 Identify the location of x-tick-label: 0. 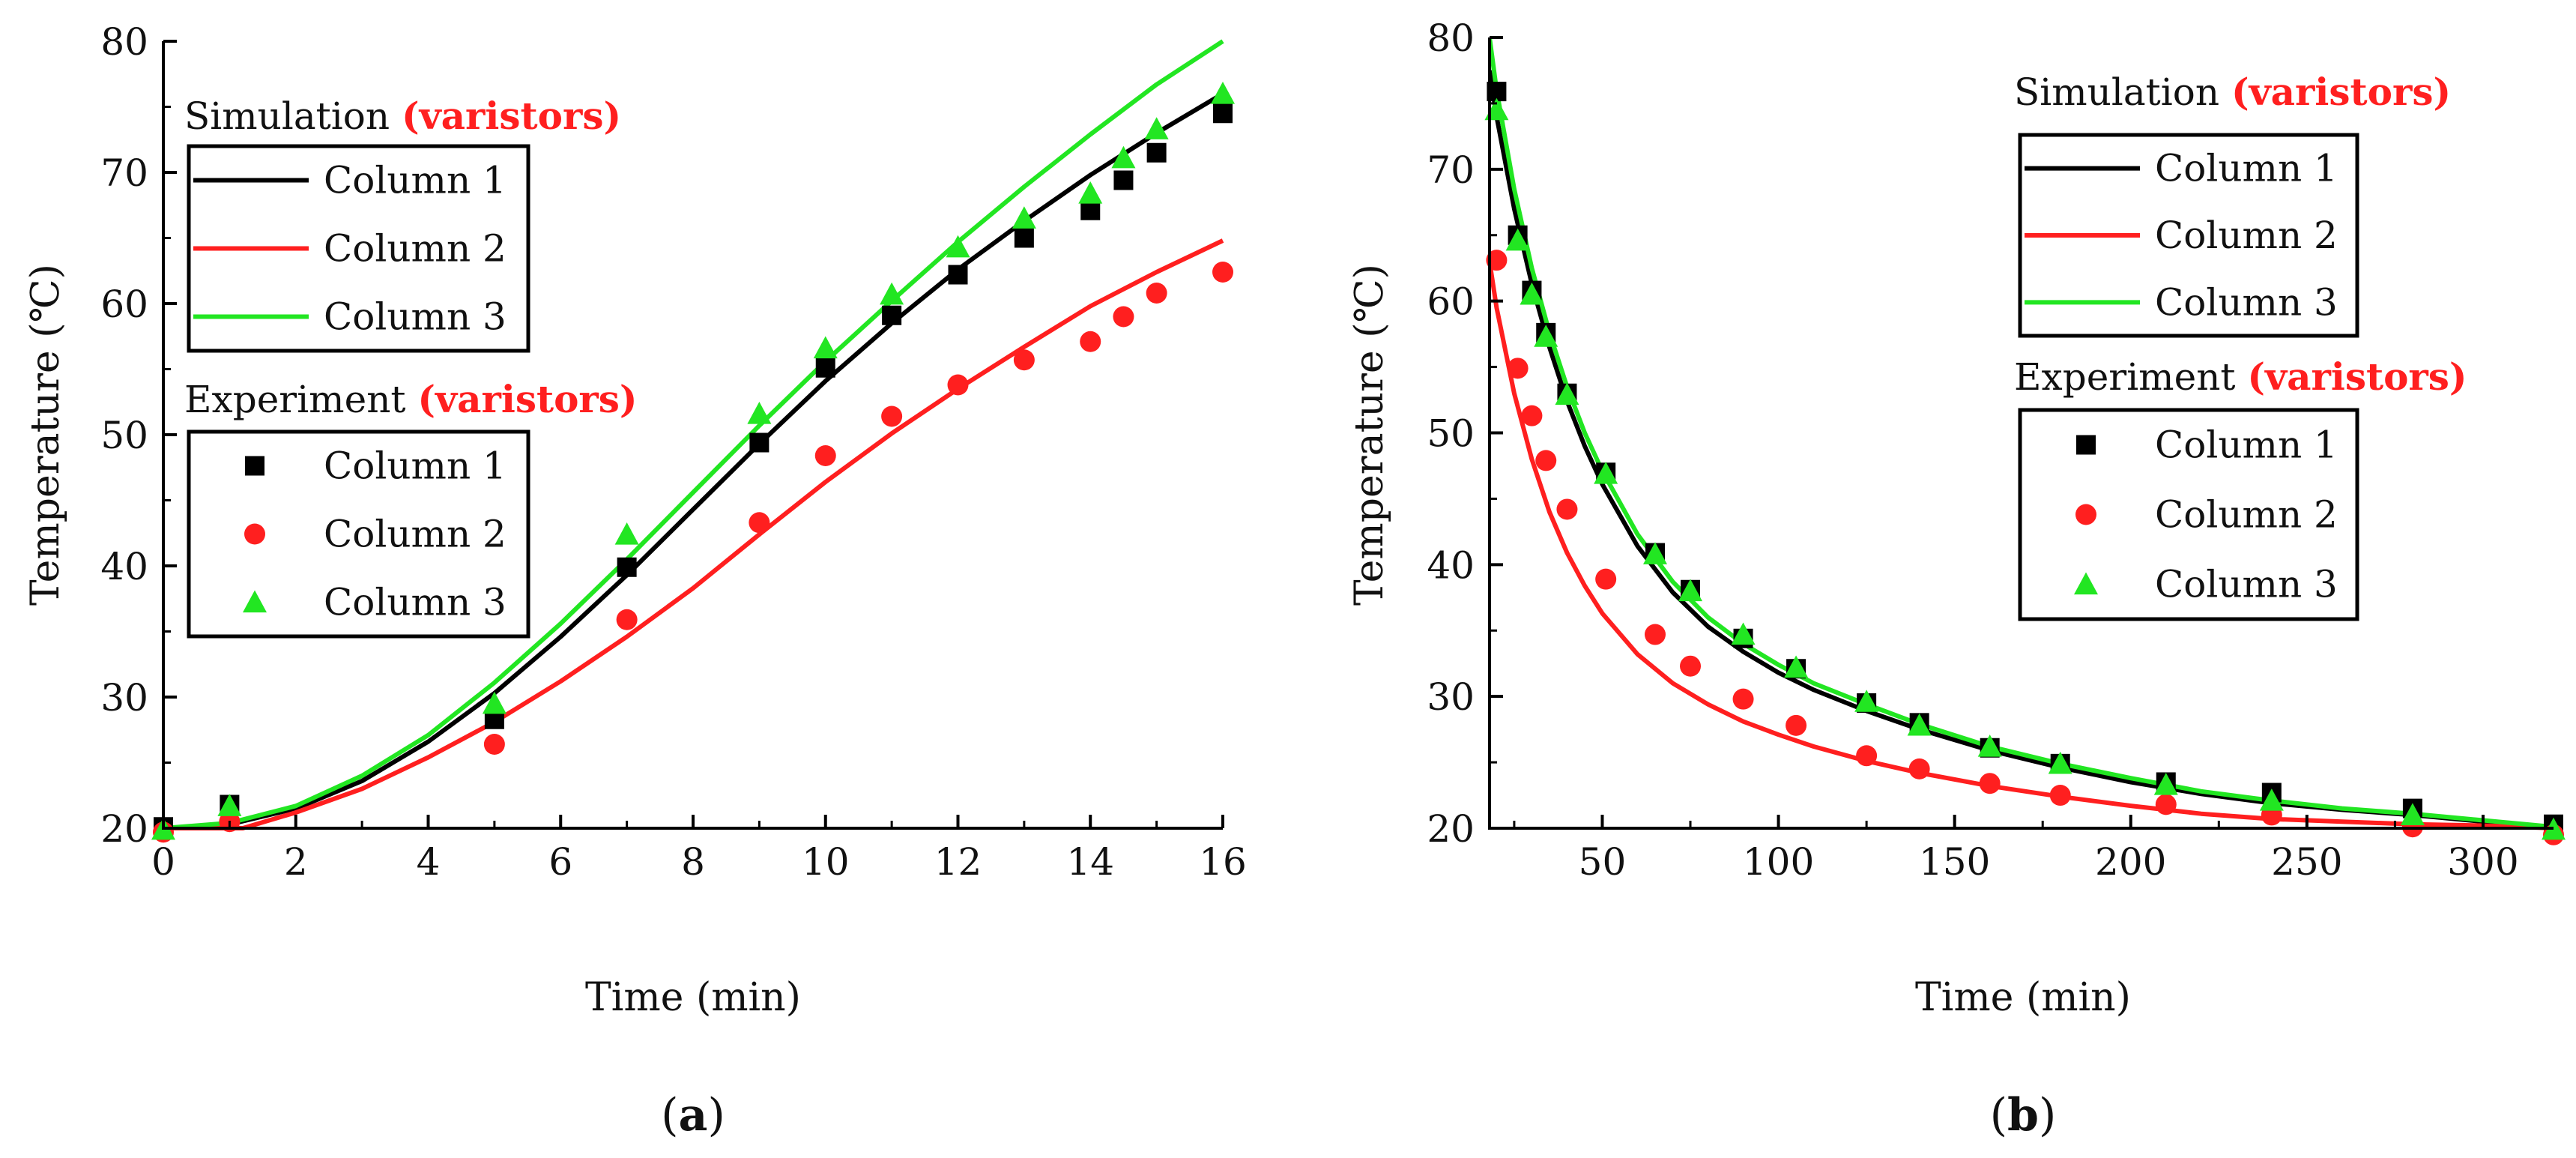
(163, 862).